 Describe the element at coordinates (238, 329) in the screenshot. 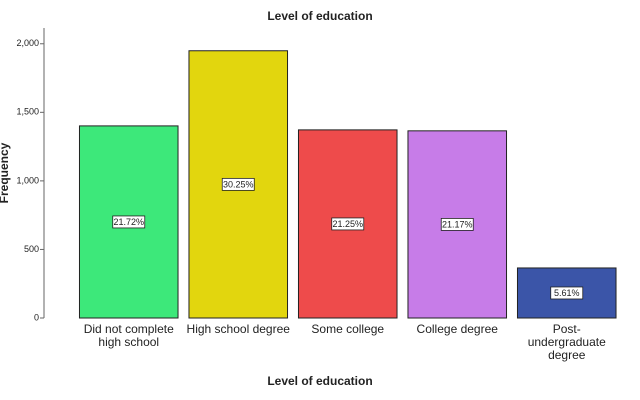

I see `x-tick-label: High school degree` at that location.